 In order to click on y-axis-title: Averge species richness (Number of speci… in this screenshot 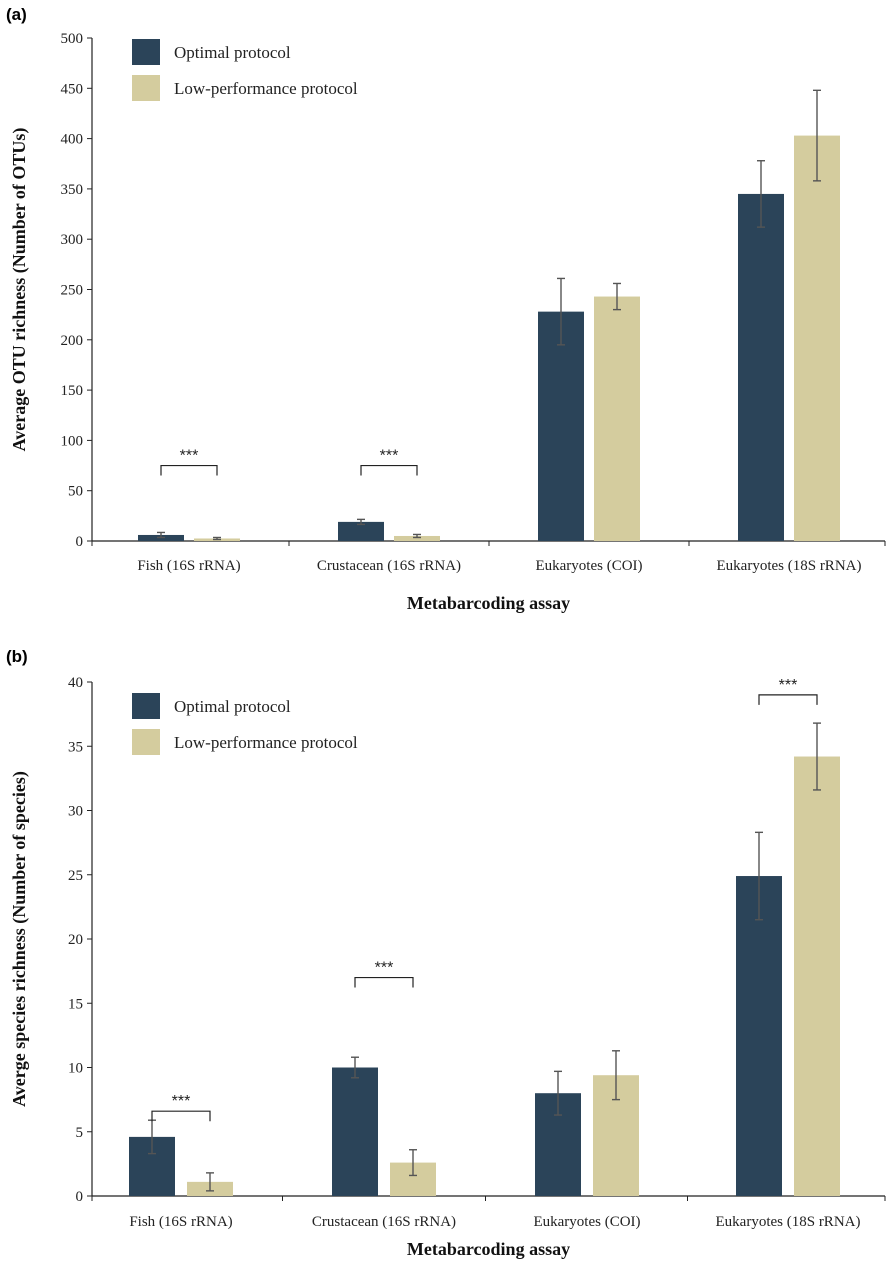, I will do `click(19, 939)`.